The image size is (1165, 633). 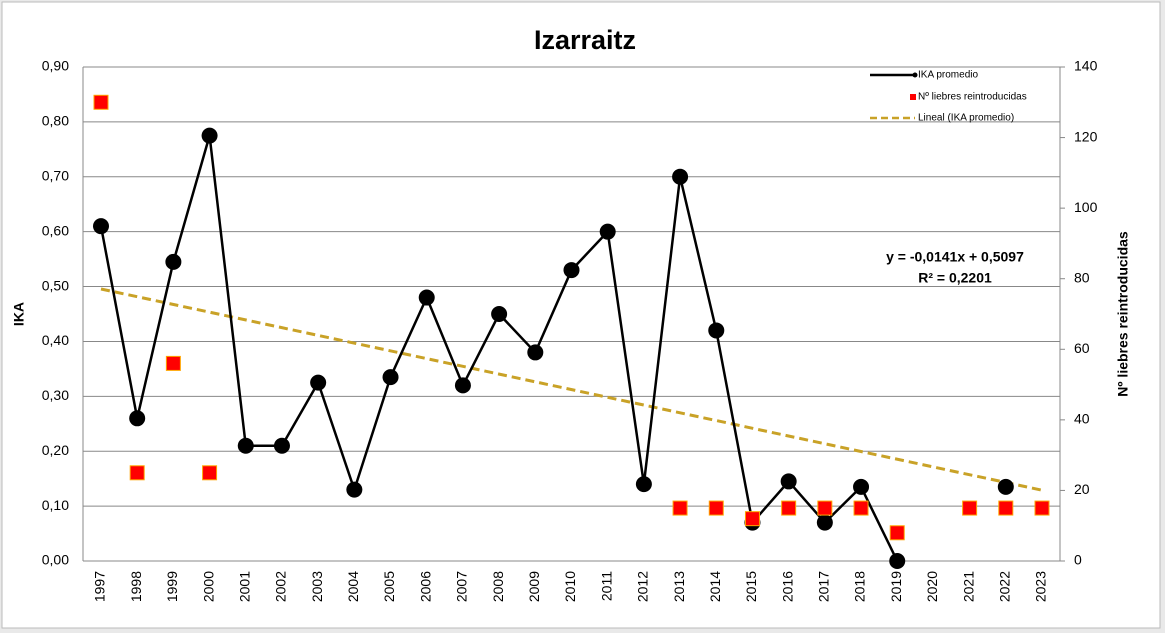 I want to click on x-tick-label: 2000, so click(x=208, y=586).